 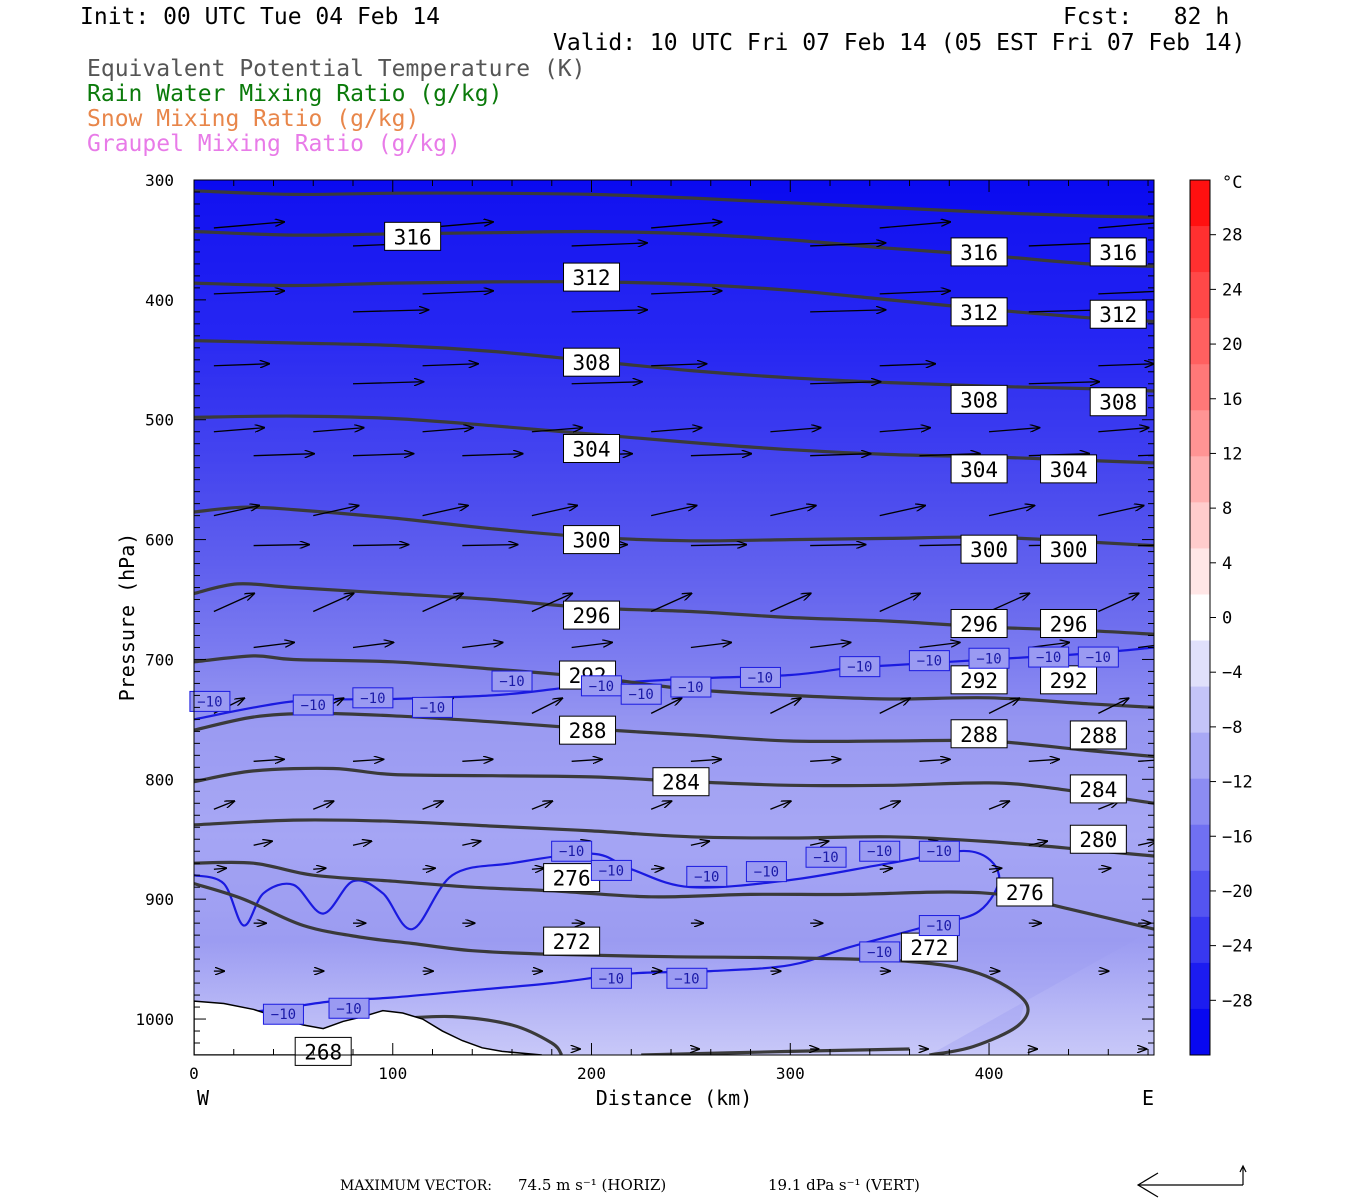 What do you see at coordinates (1237, 892) in the screenshot?
I see `colorbar-tick-label: −20` at bounding box center [1237, 892].